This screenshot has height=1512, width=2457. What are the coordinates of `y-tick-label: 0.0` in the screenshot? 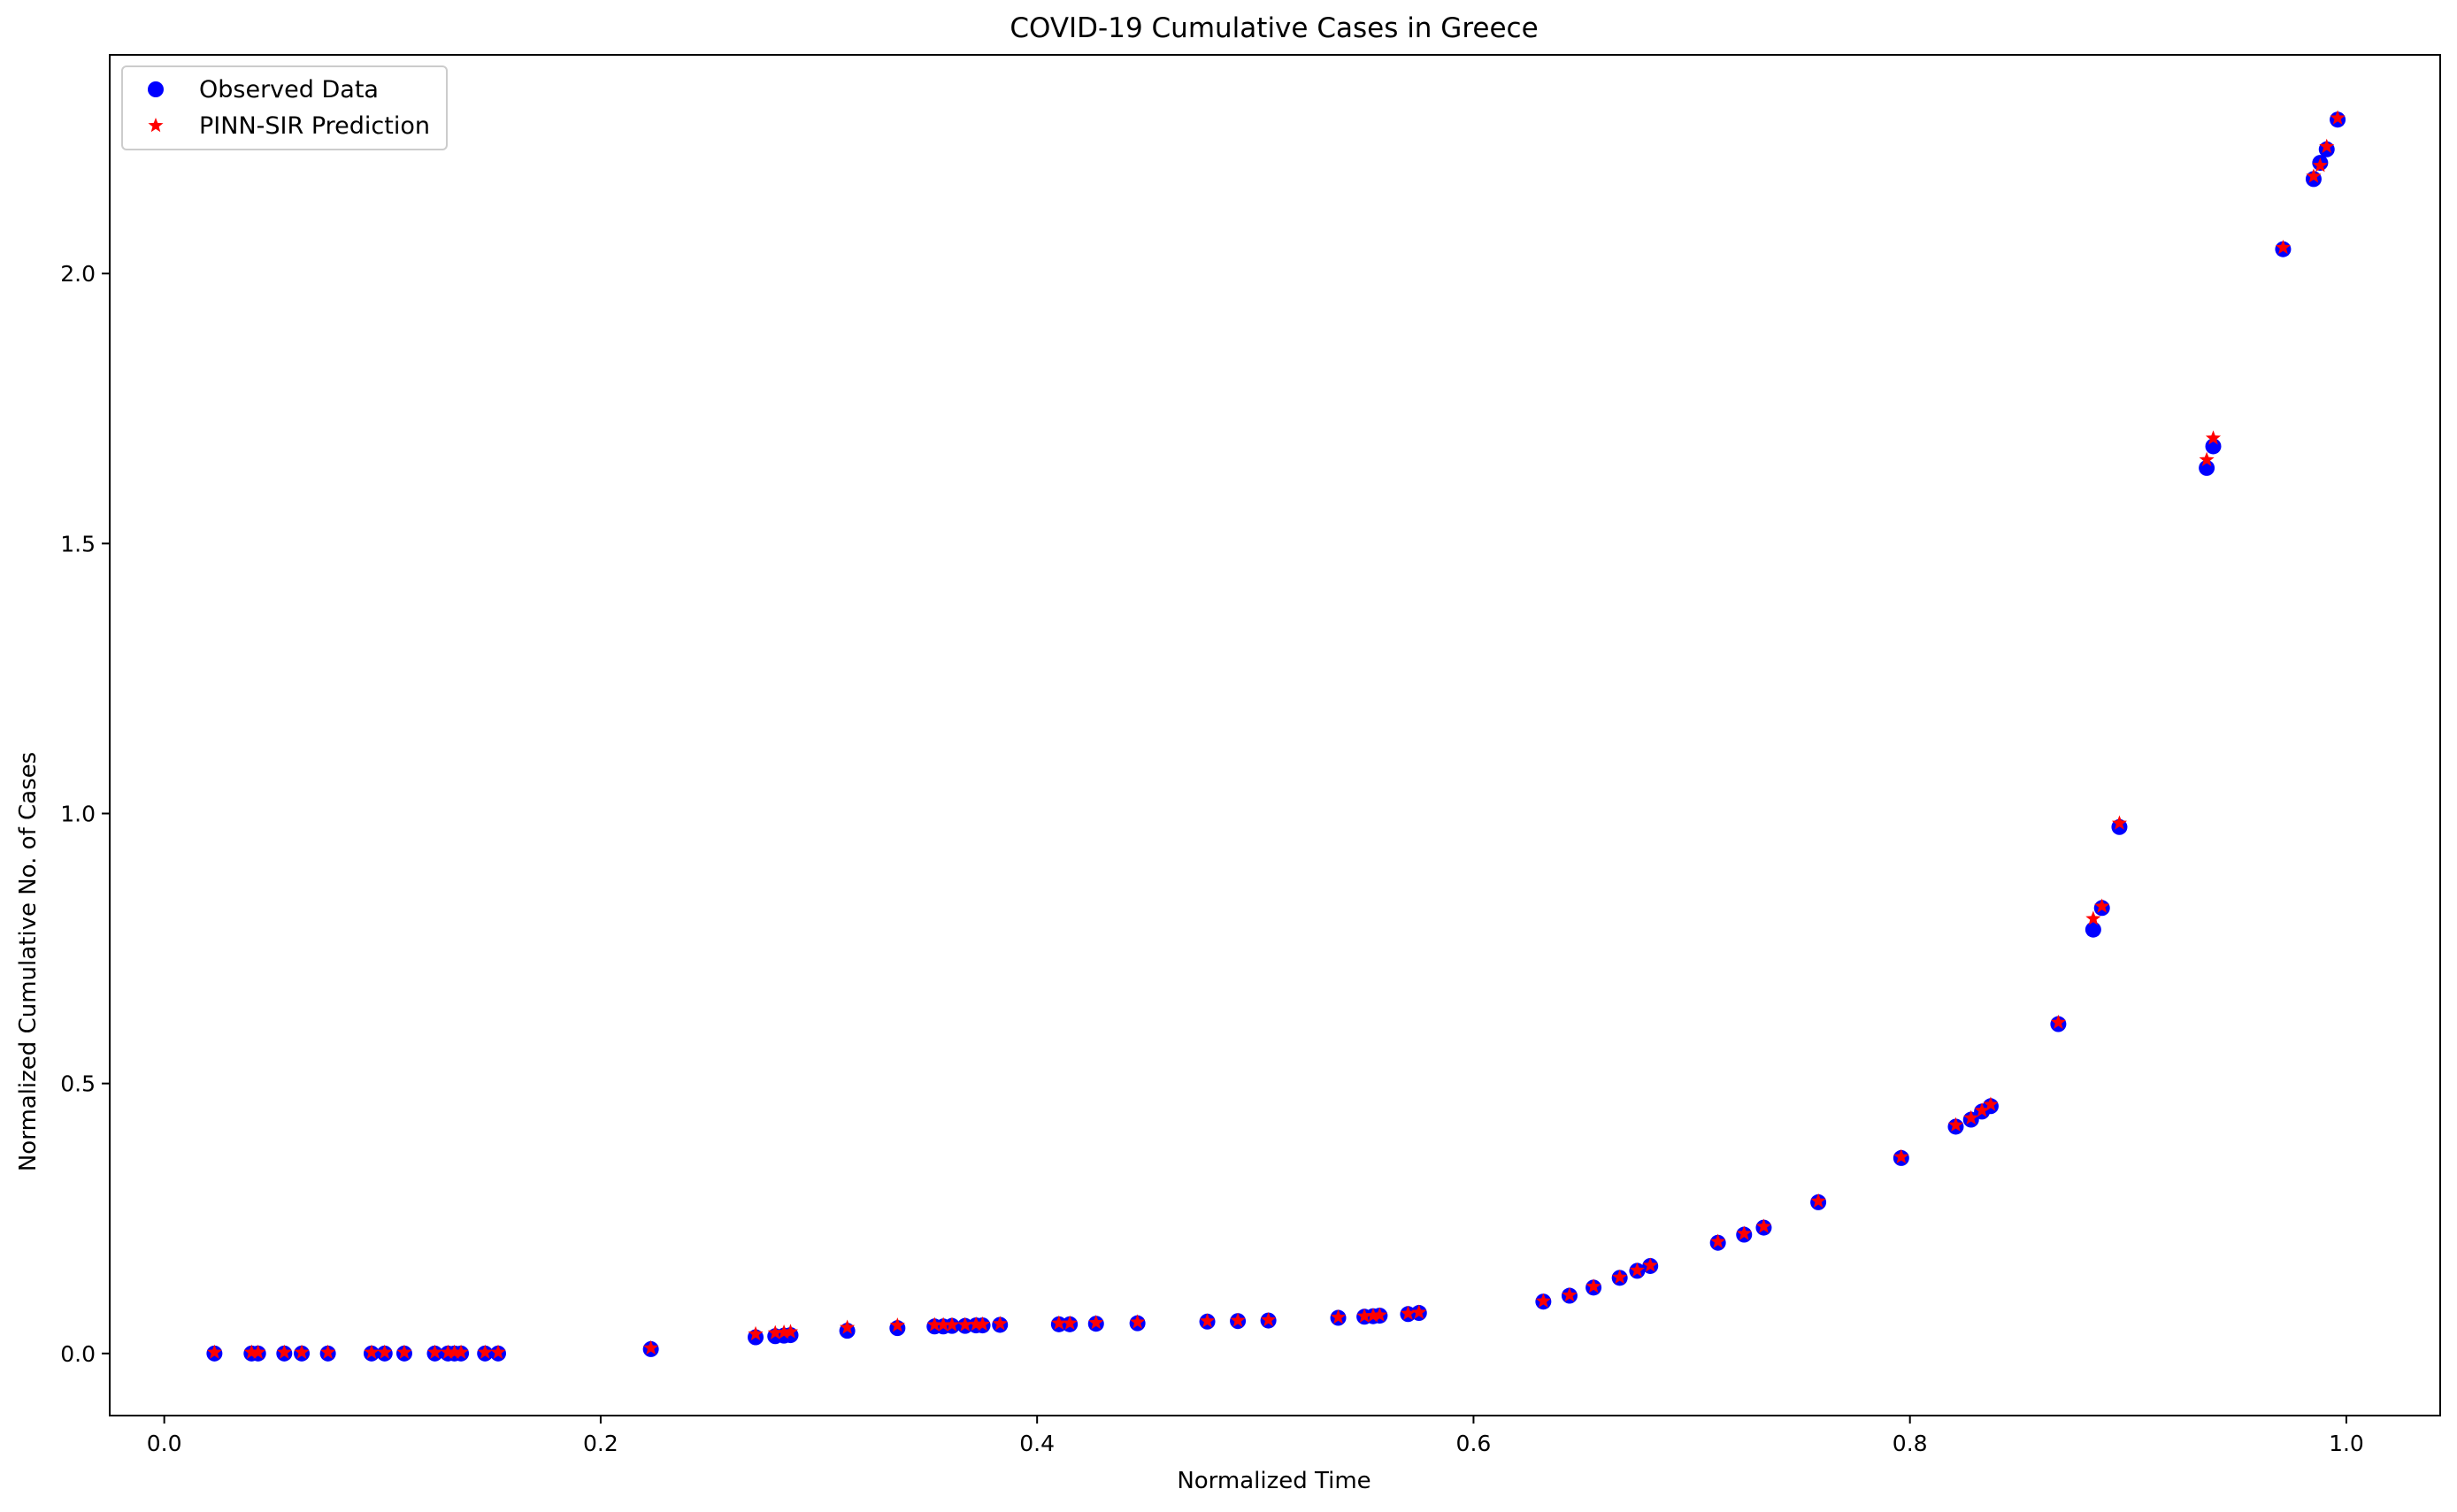 It's located at (78, 1354).